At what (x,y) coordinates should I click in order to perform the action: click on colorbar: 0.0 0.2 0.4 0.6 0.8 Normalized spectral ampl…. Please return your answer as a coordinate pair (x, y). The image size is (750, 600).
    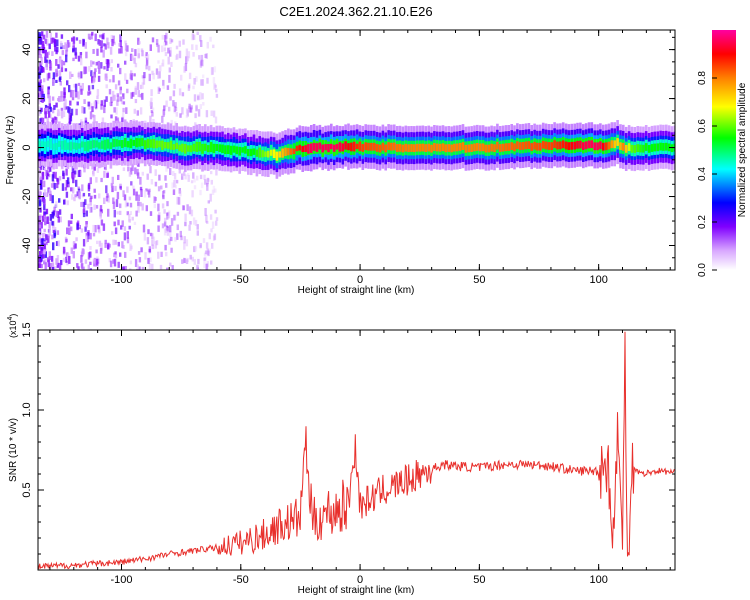
    Looking at the image, I should click on (722, 153).